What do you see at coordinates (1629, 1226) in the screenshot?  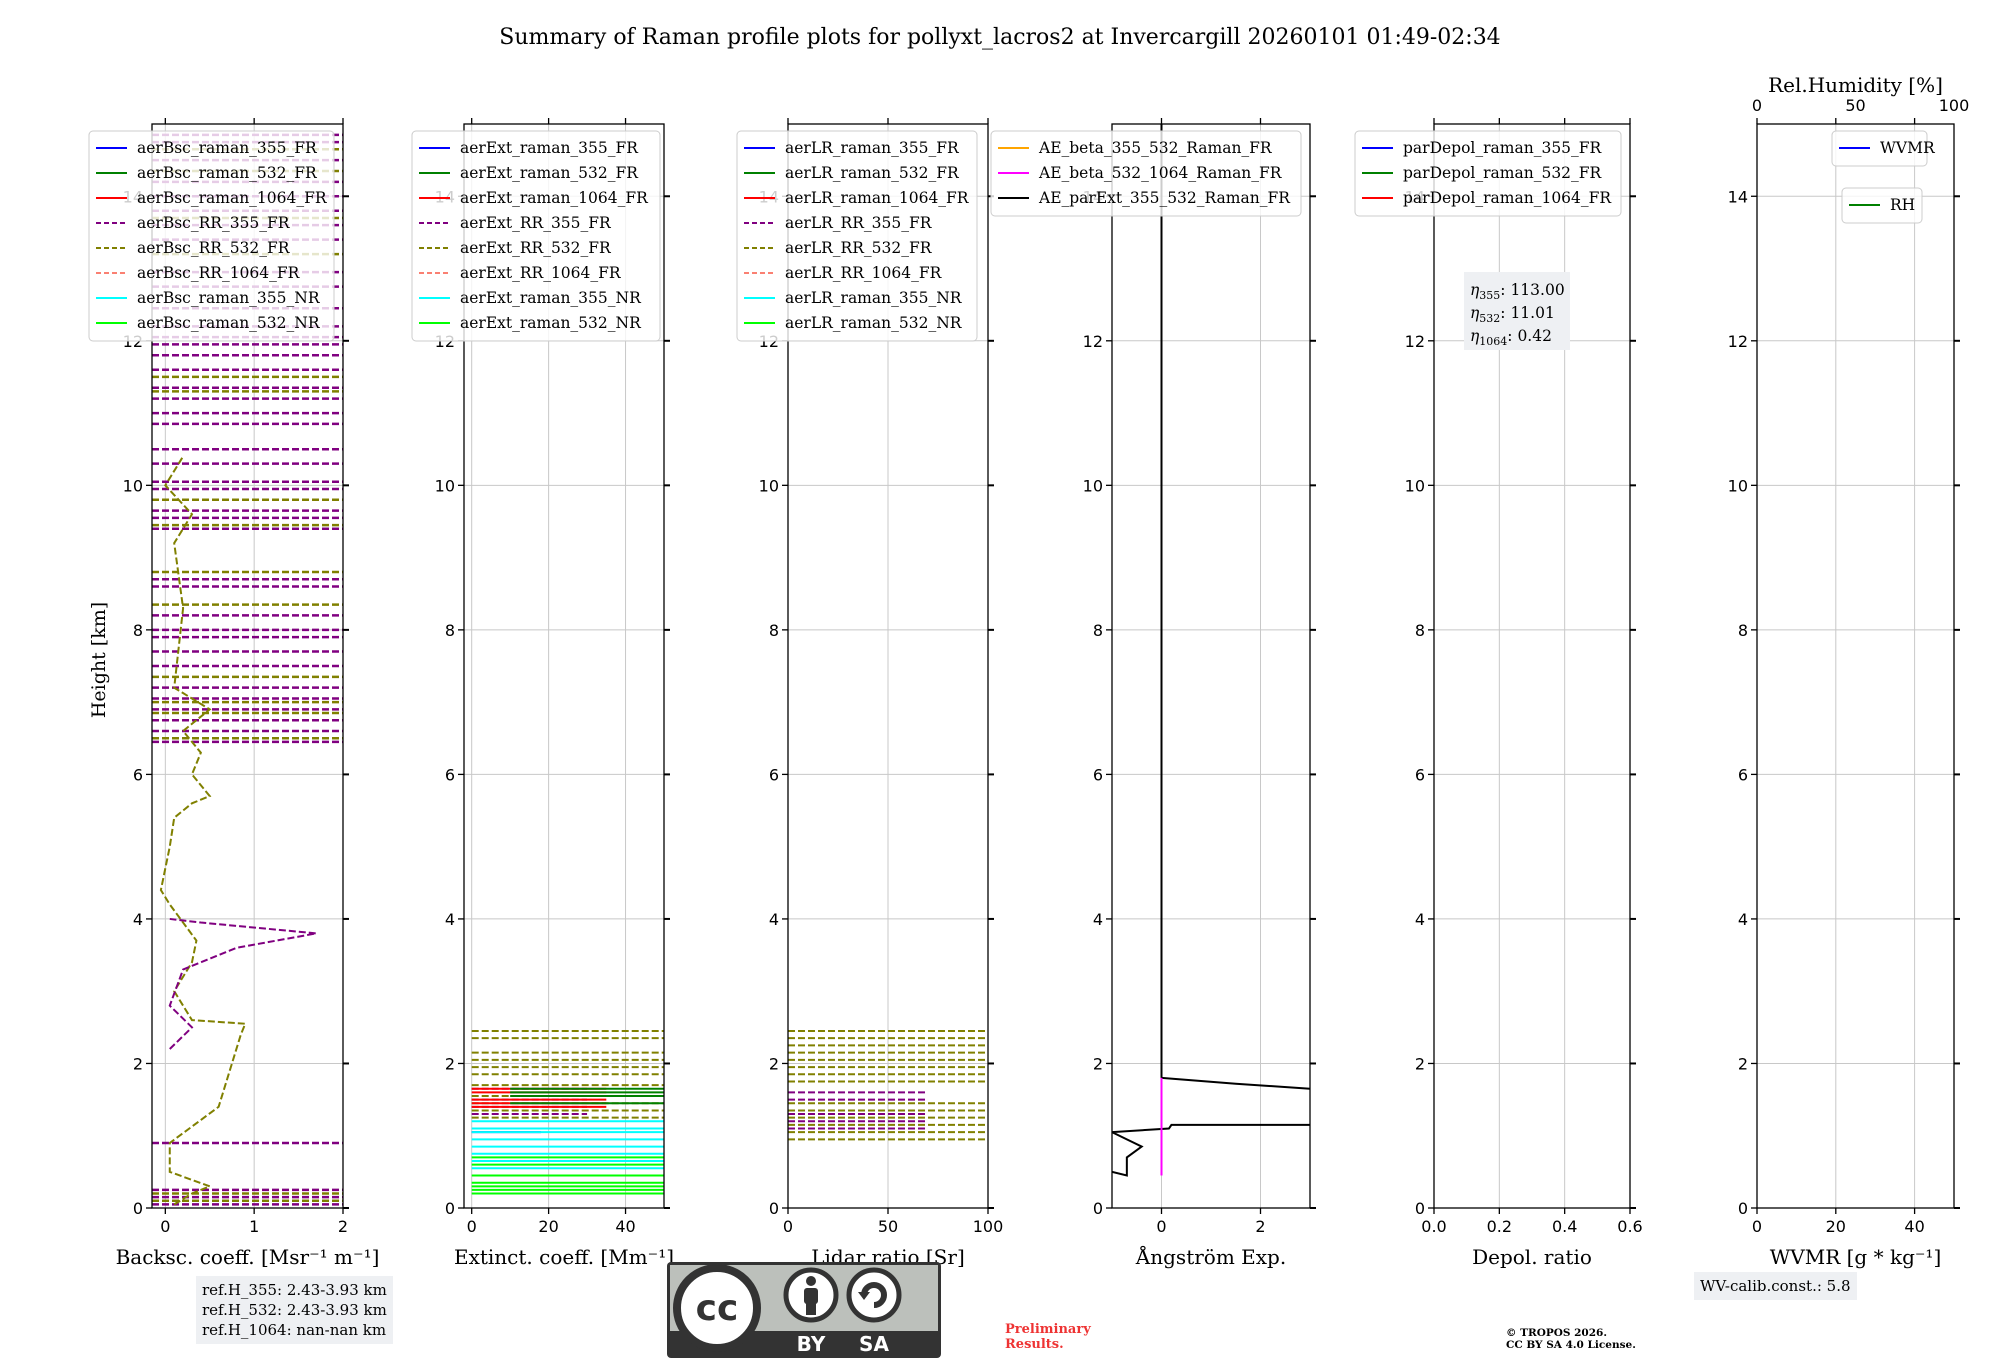 I see `x-tick-label: 0.6` at bounding box center [1629, 1226].